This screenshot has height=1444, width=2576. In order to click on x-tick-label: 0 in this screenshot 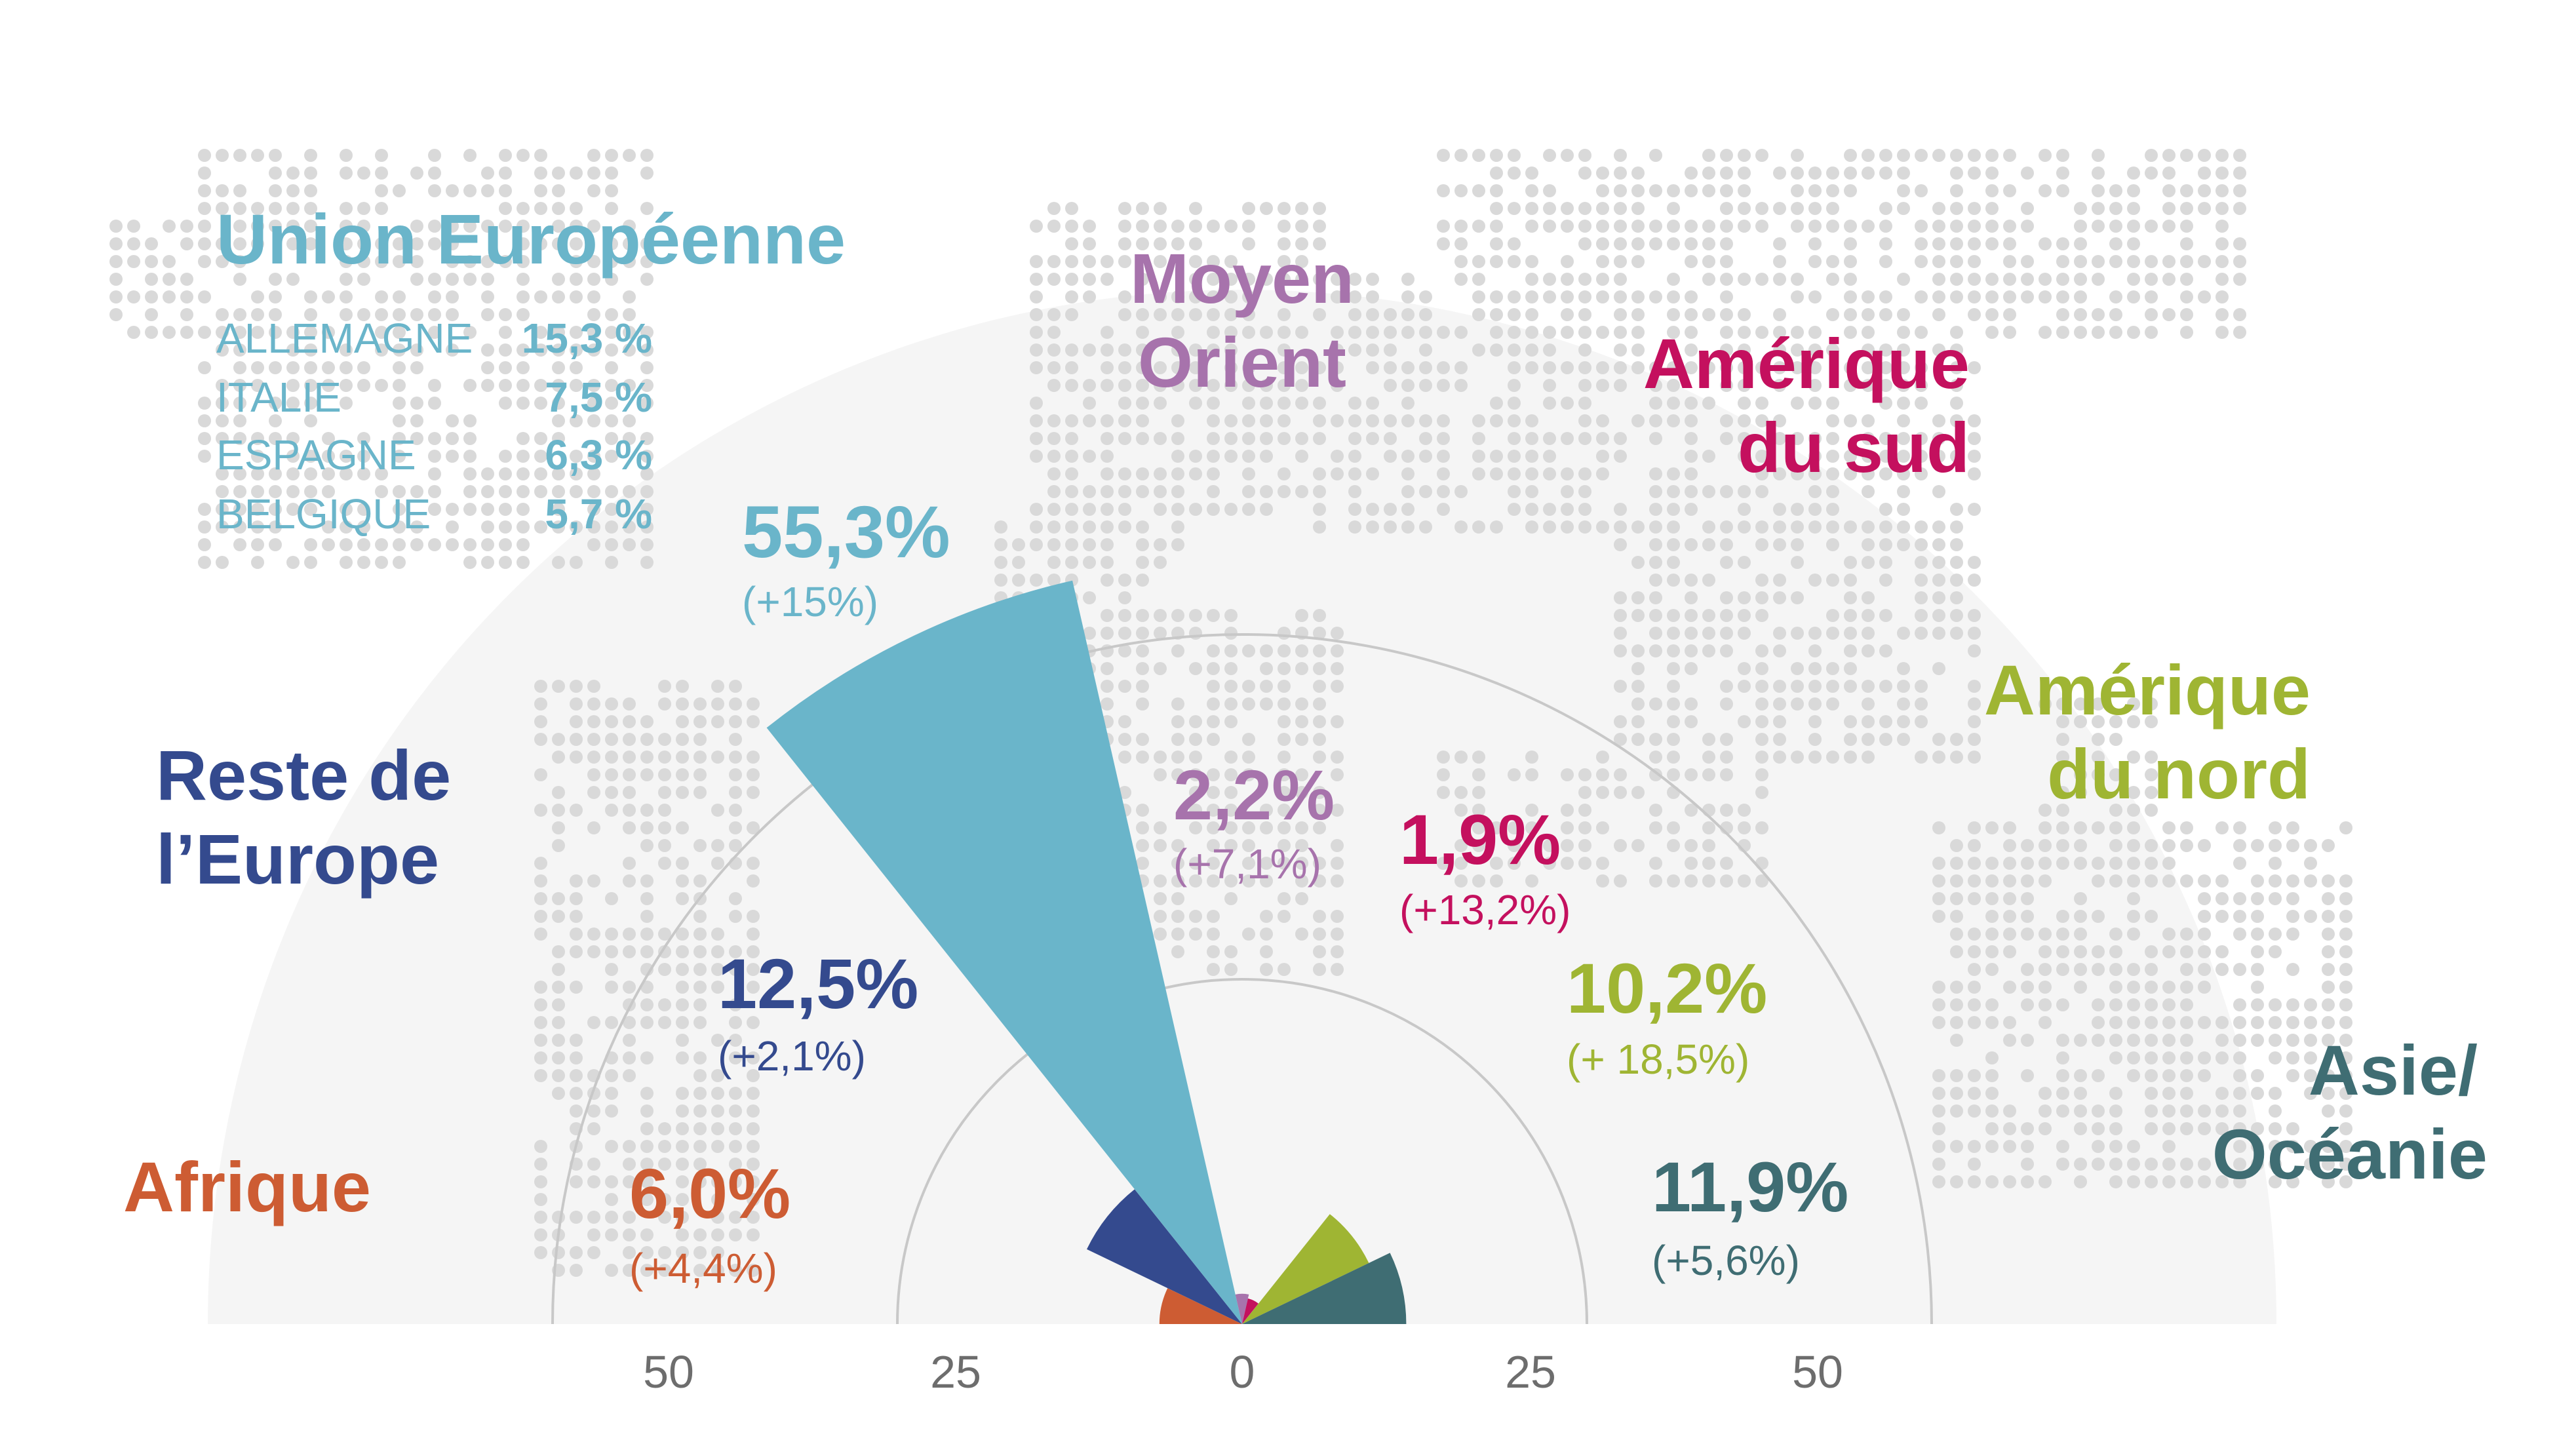, I will do `click(1242, 1371)`.